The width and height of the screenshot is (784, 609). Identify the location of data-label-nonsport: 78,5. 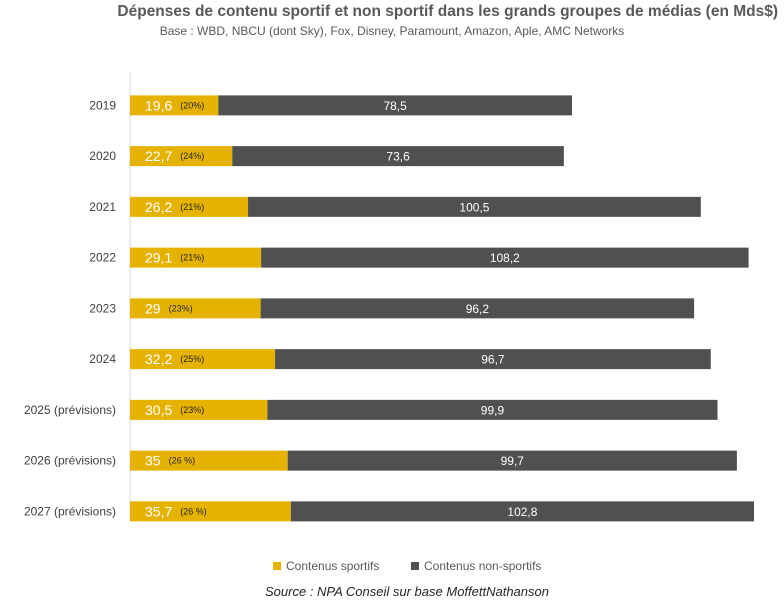
(395, 106).